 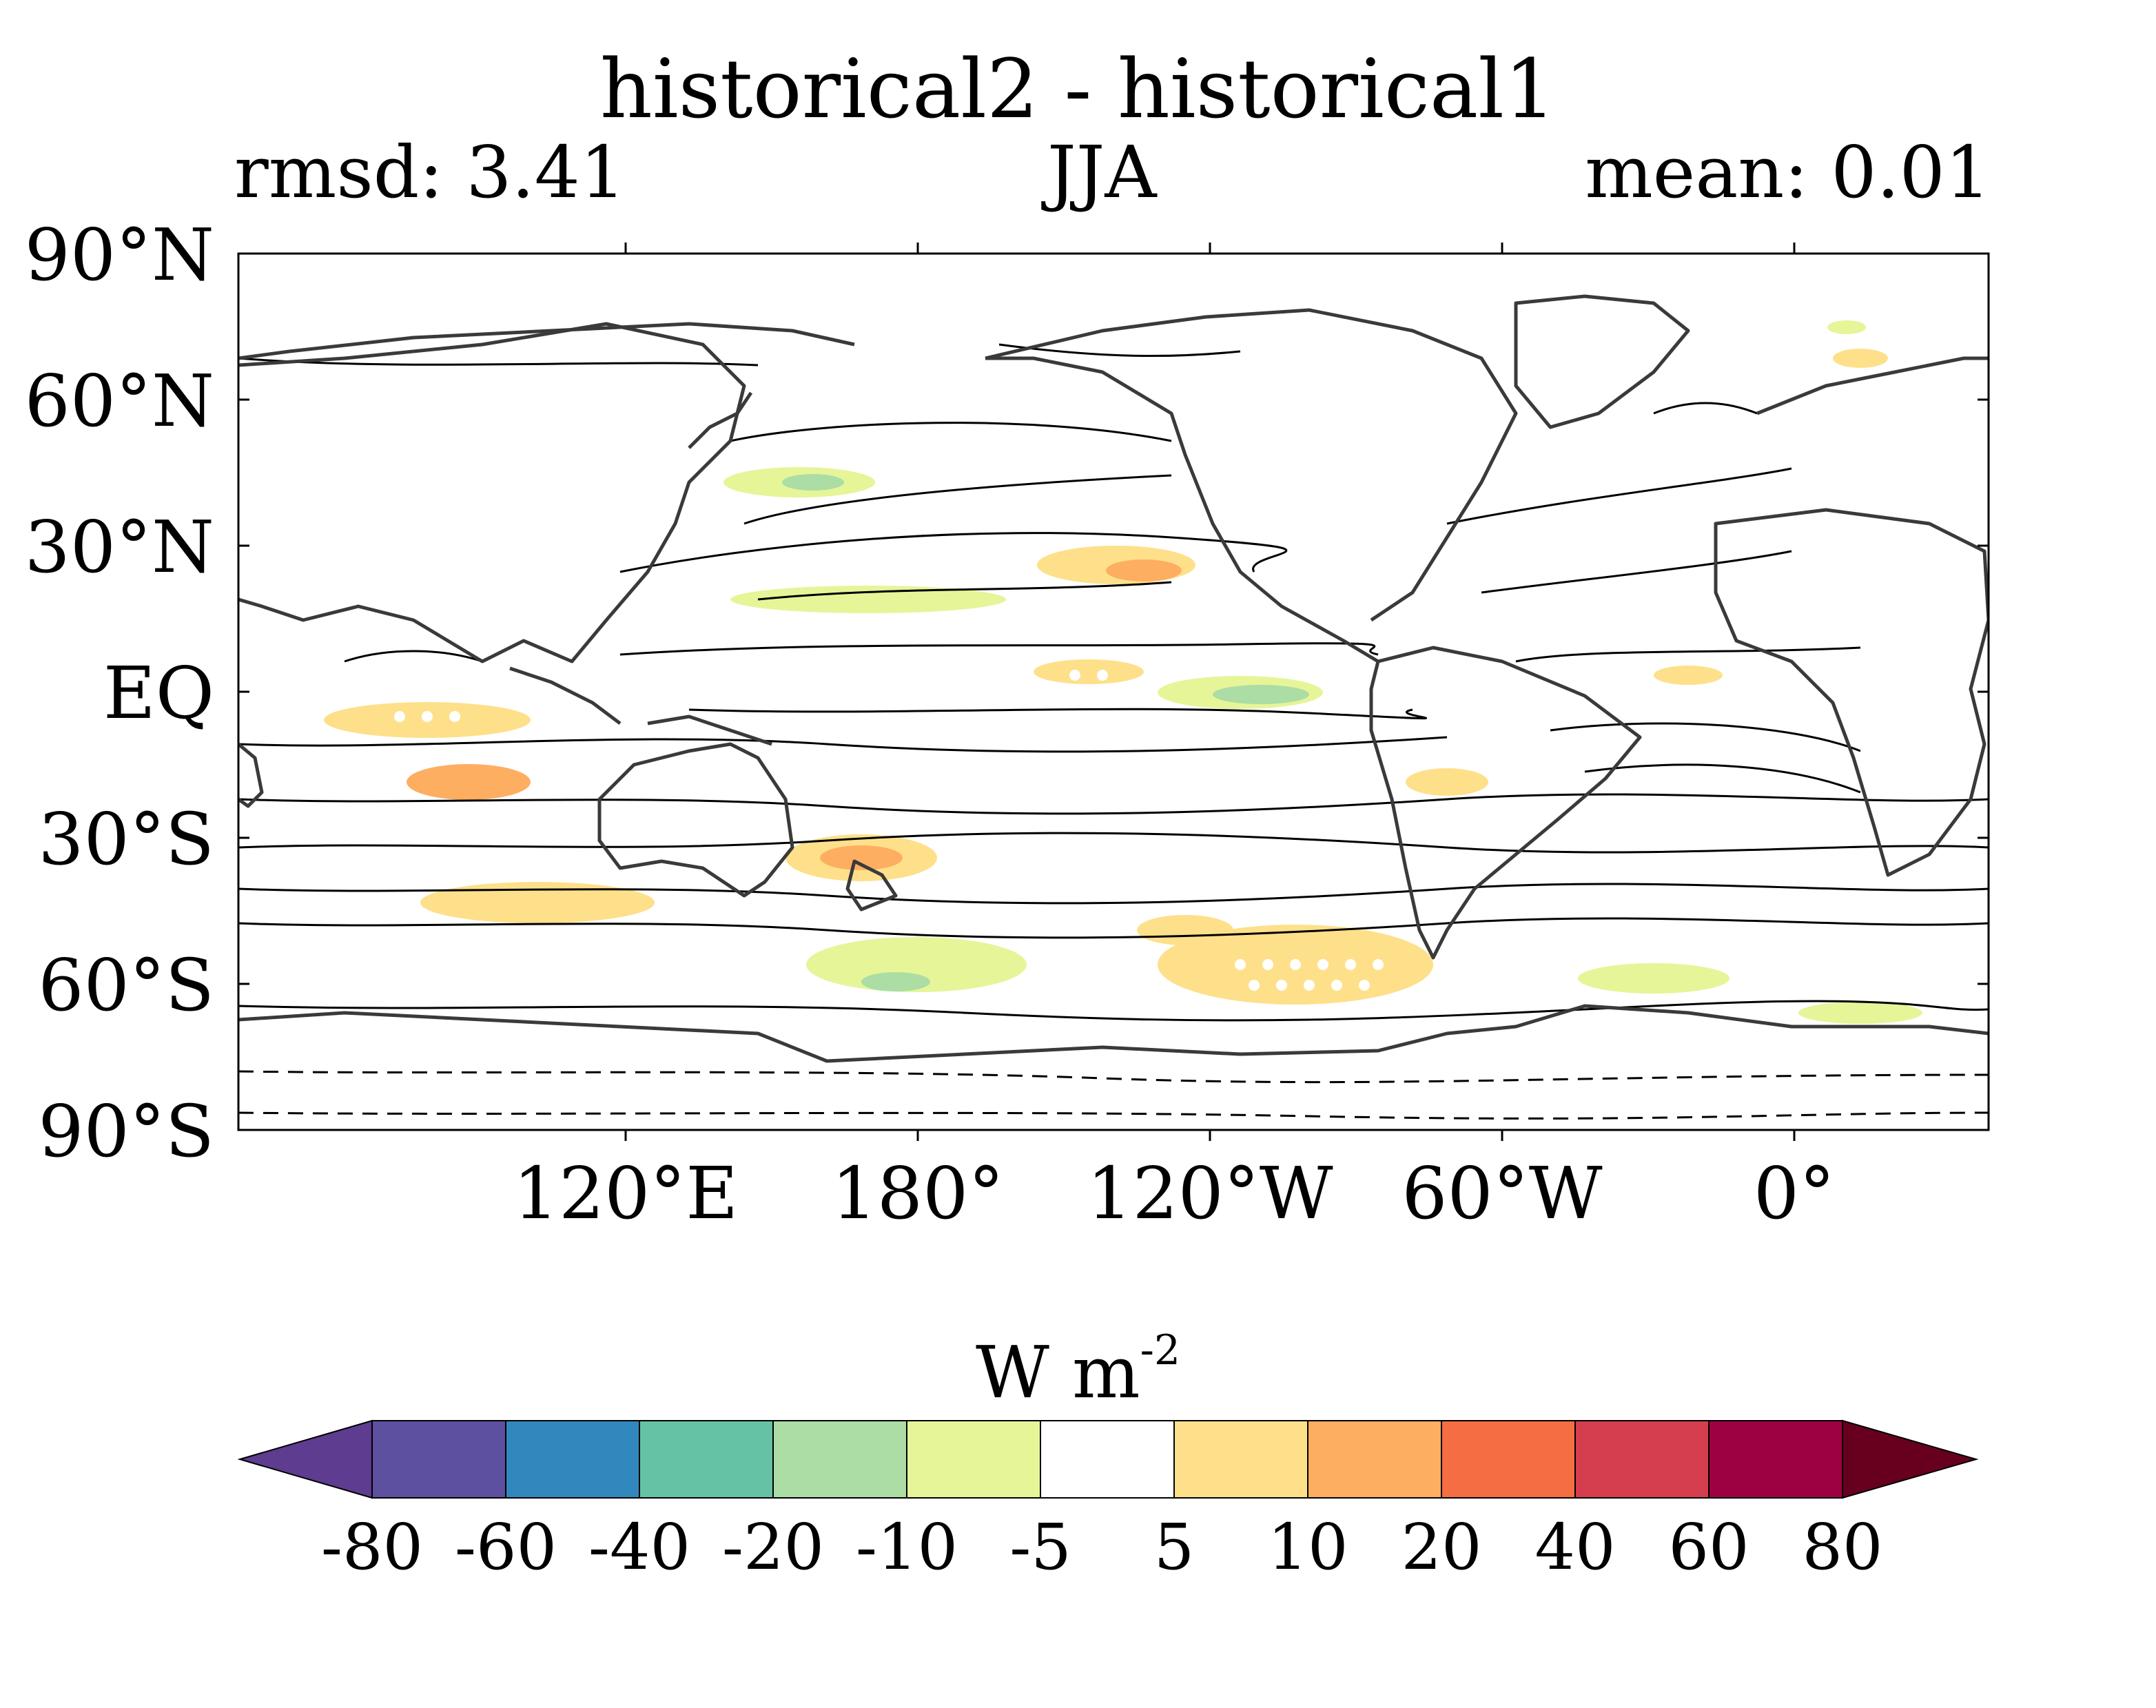 I want to click on colorbar-label: -10, so click(x=906, y=1547).